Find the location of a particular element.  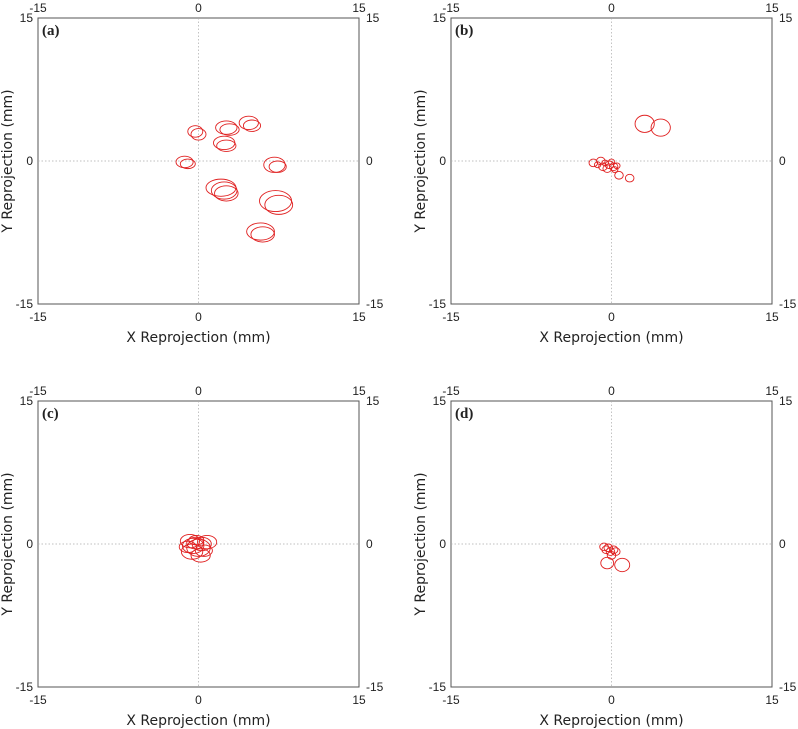

panel-label: (a) is located at coordinates (51, 31).